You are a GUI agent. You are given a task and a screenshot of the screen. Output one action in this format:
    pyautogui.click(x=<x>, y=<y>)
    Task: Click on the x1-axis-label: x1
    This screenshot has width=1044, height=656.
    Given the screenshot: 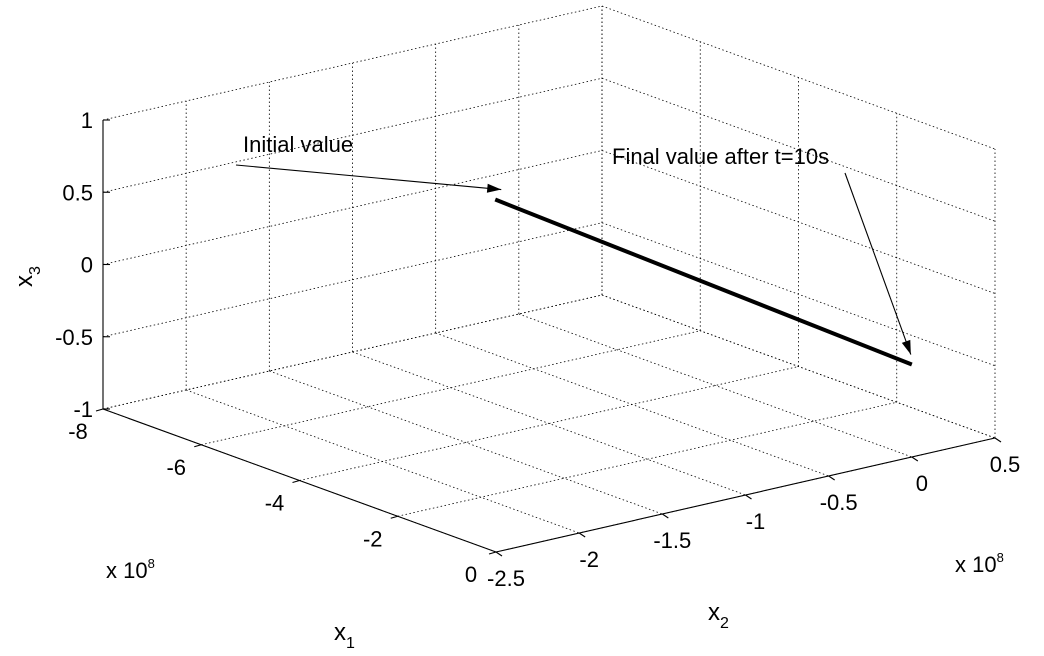 What is the action you would take?
    pyautogui.click(x=344, y=635)
    